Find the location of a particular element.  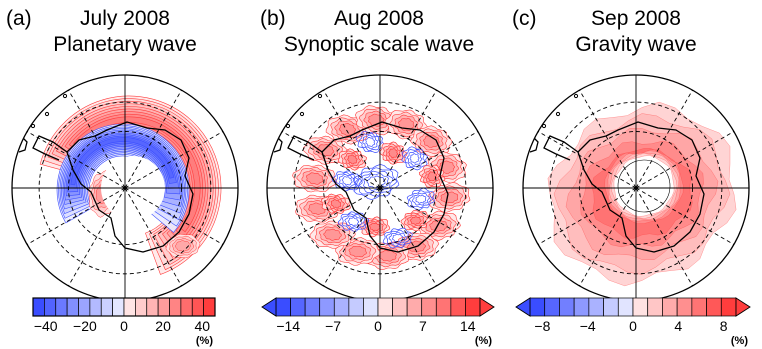

panel-a-title-line2: Planetary wave is located at coordinates (125, 44).